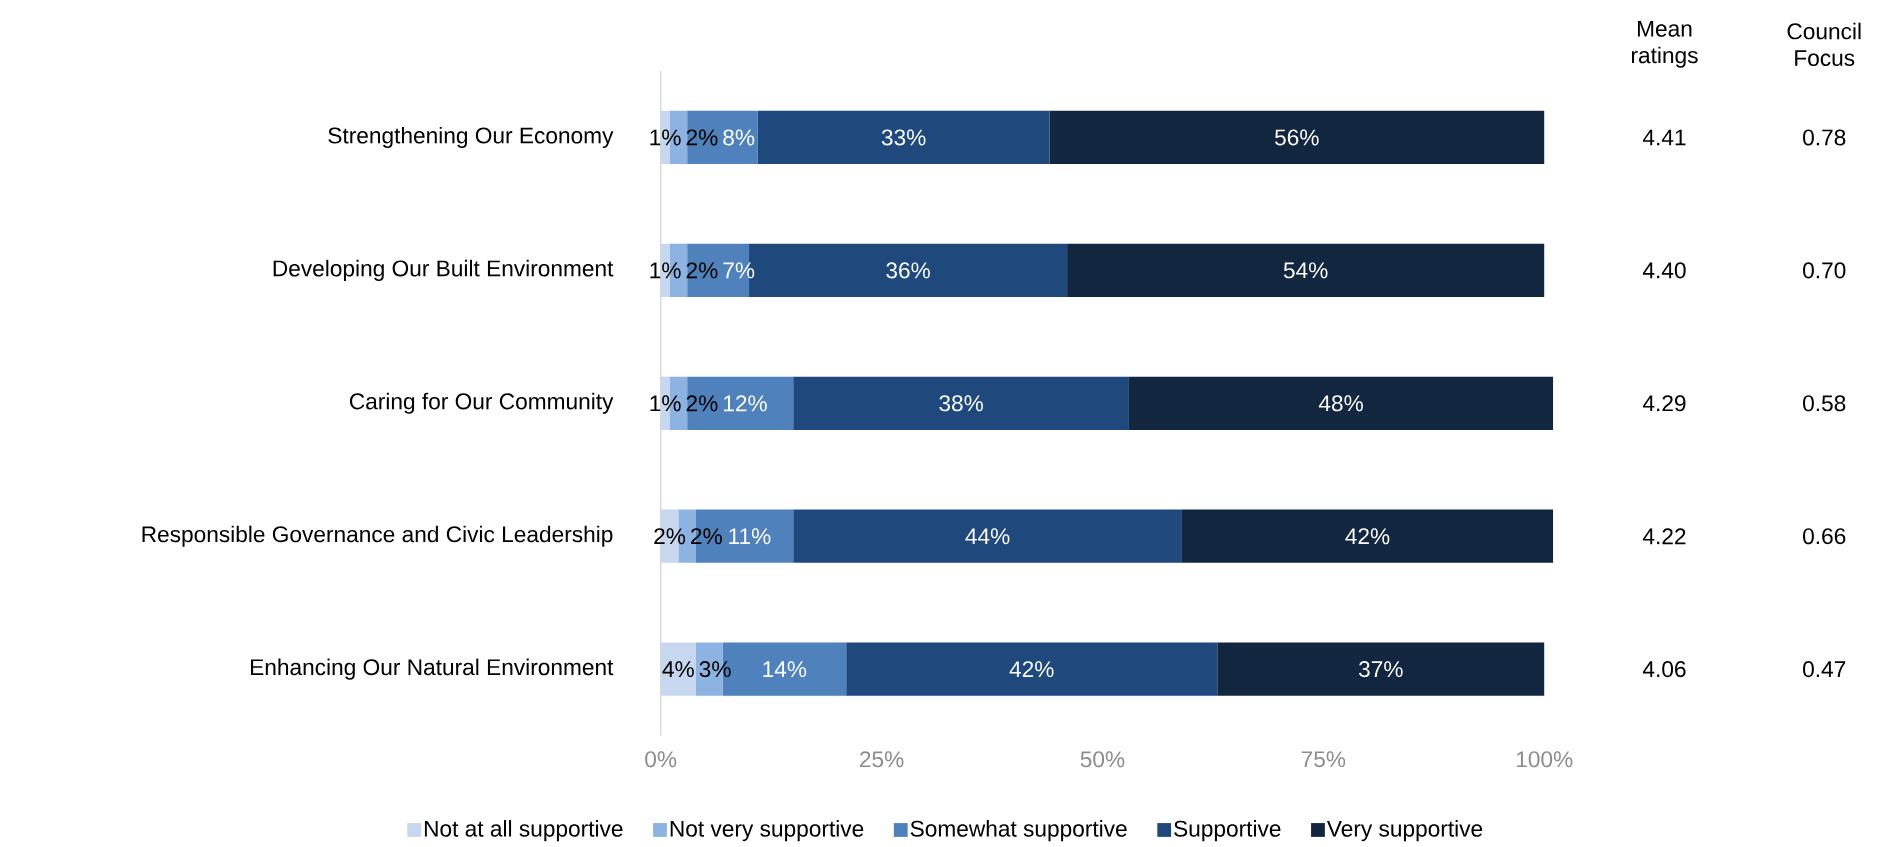 Image resolution: width=1886 pixels, height=847 pixels. What do you see at coordinates (1664, 270) in the screenshot?
I see `text: 4.40` at bounding box center [1664, 270].